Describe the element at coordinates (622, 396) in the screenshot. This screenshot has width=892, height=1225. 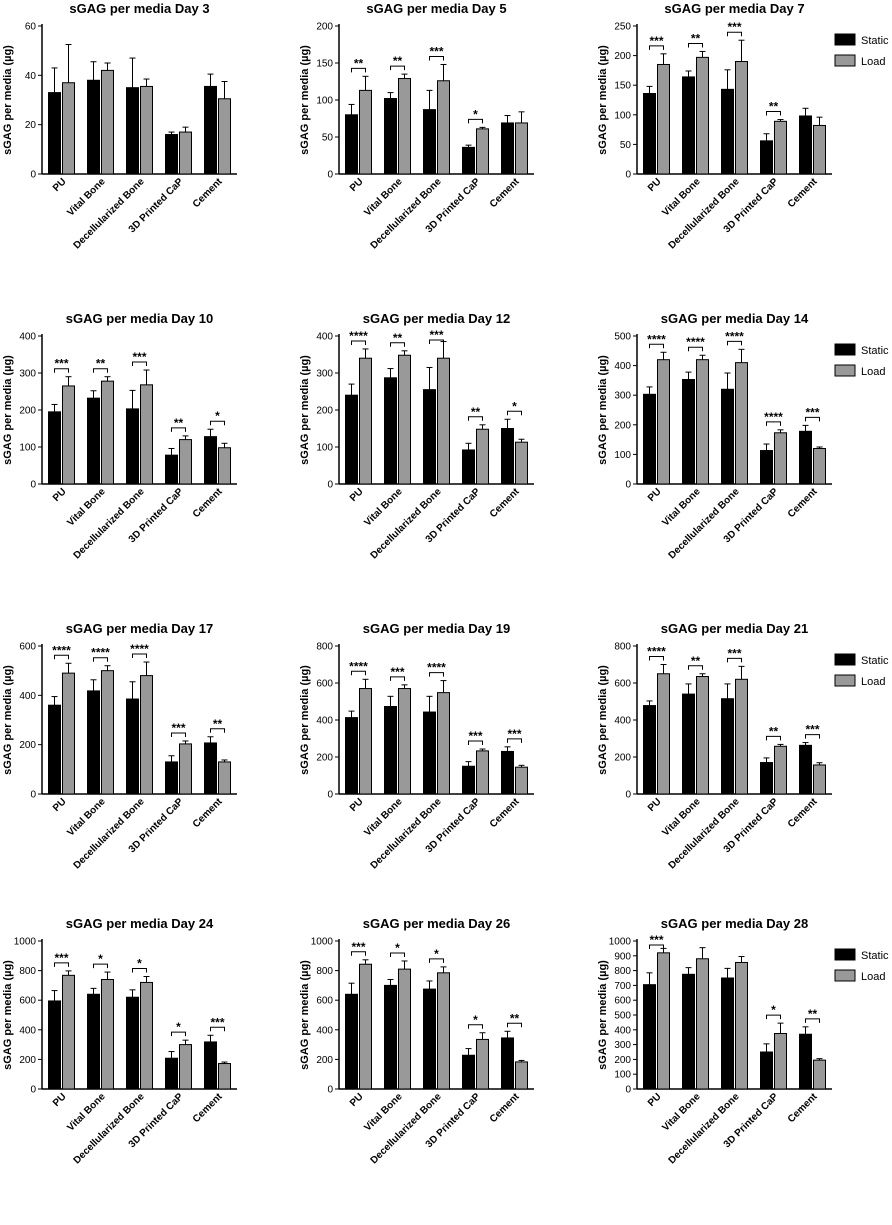
I see `y-tick-label: 300` at that location.